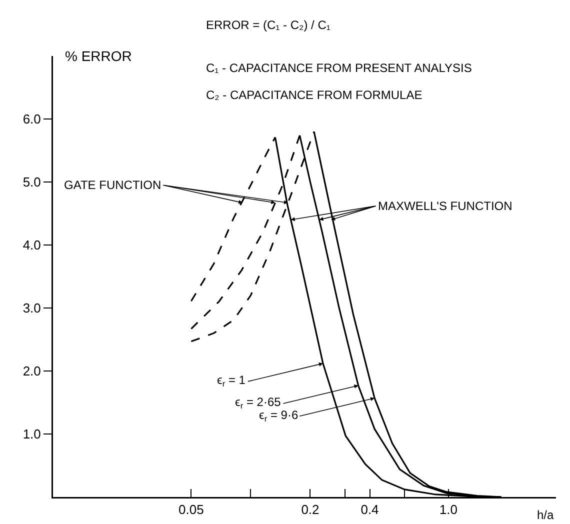 The image size is (570, 524). I want to click on y-tick-label: 5.0, so click(31, 182).